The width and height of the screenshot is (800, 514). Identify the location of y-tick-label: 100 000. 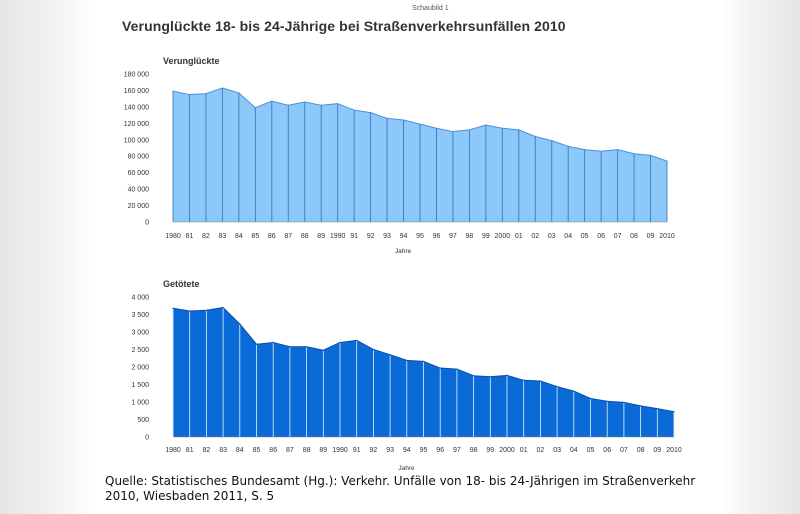
(136, 140).